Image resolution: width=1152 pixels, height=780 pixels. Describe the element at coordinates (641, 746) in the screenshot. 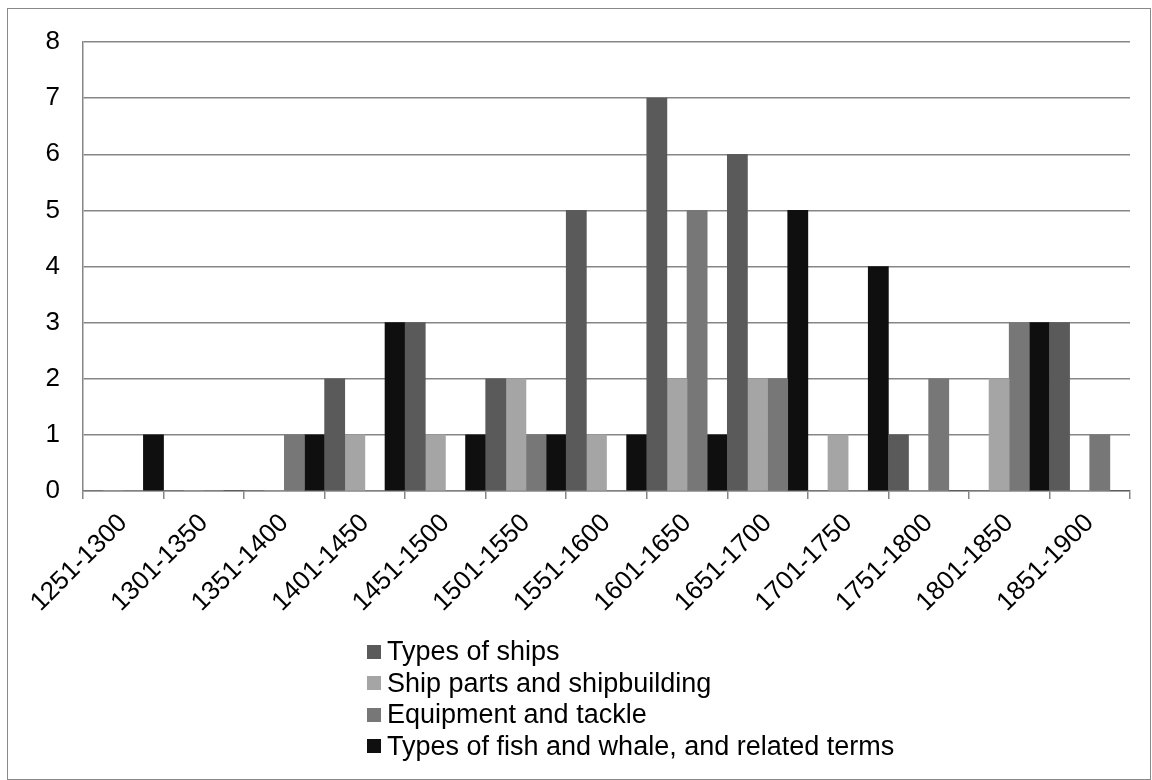

I see `legend-label: Types of fish and whale, and related terms` at that location.